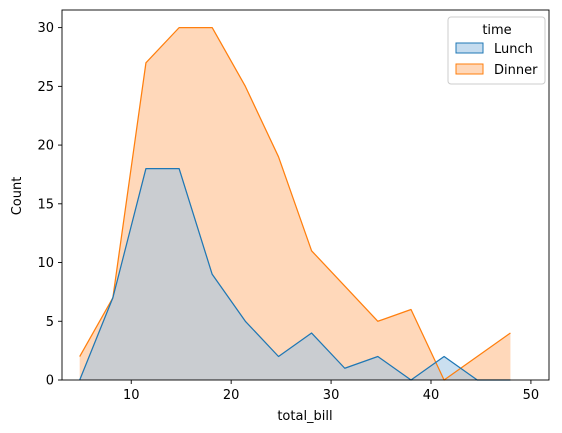 The height and width of the screenshot is (433, 562). What do you see at coordinates (50, 381) in the screenshot?
I see `y-tick-label: 0` at bounding box center [50, 381].